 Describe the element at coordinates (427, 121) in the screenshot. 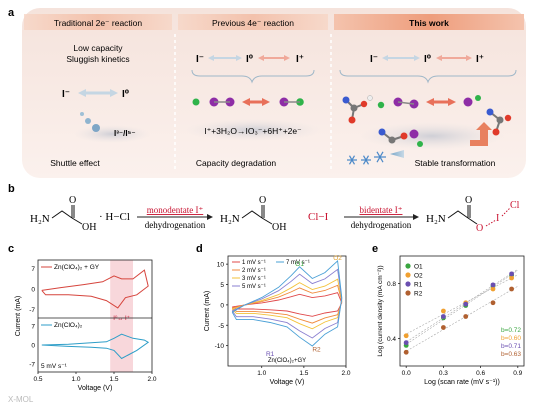

I see `col3-molecules` at that location.